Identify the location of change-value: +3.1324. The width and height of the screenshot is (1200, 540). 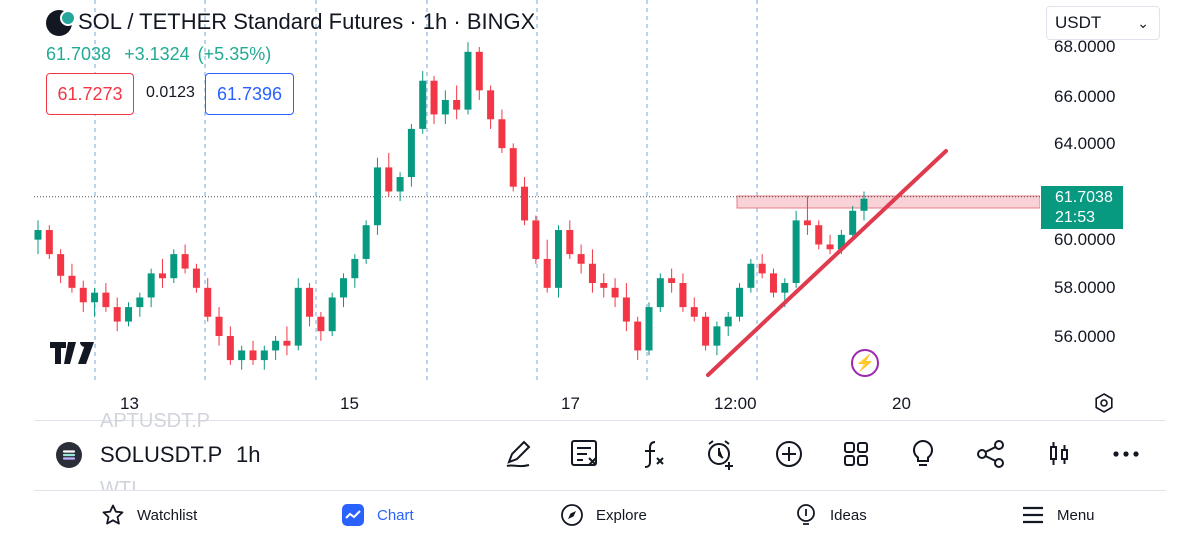
(157, 54).